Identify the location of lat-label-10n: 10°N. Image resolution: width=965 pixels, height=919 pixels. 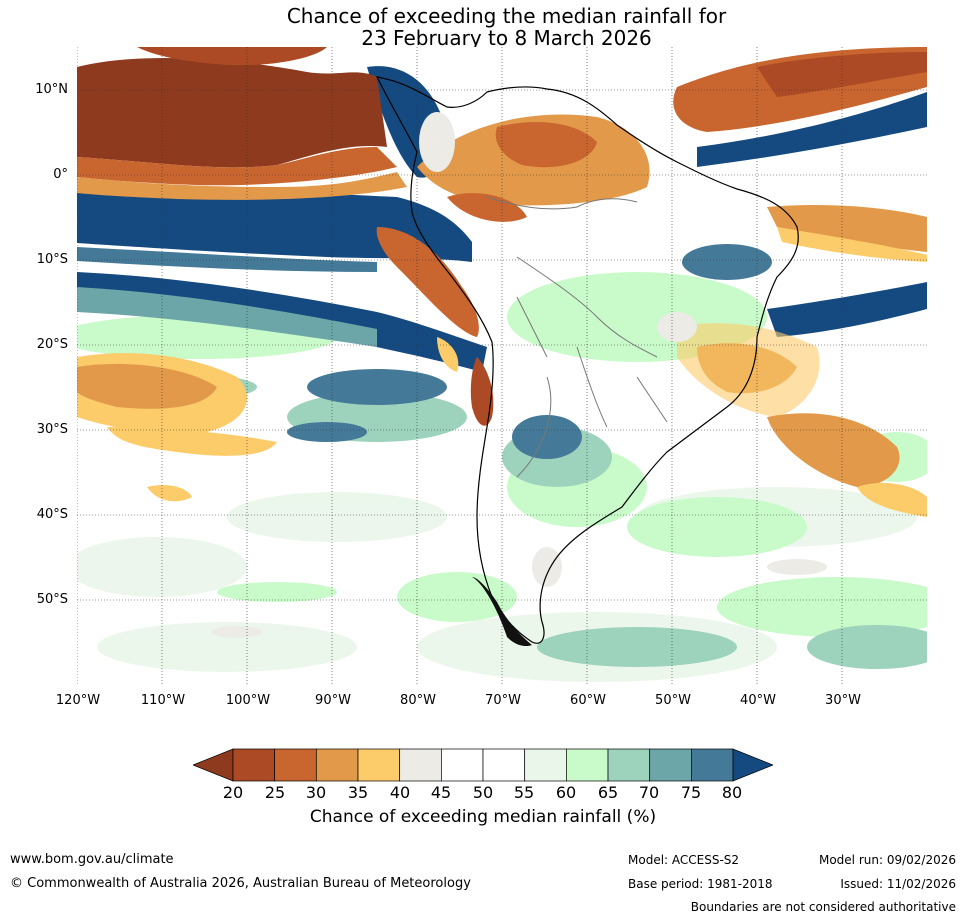
(51, 89).